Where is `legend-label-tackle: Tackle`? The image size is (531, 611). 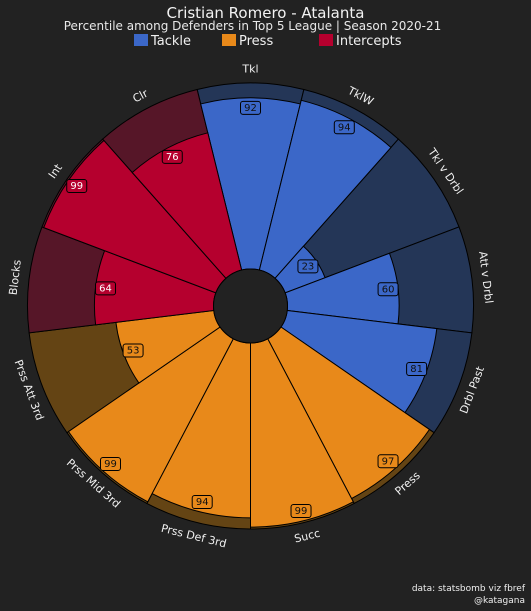 legend-label-tackle: Tackle is located at coordinates (171, 41).